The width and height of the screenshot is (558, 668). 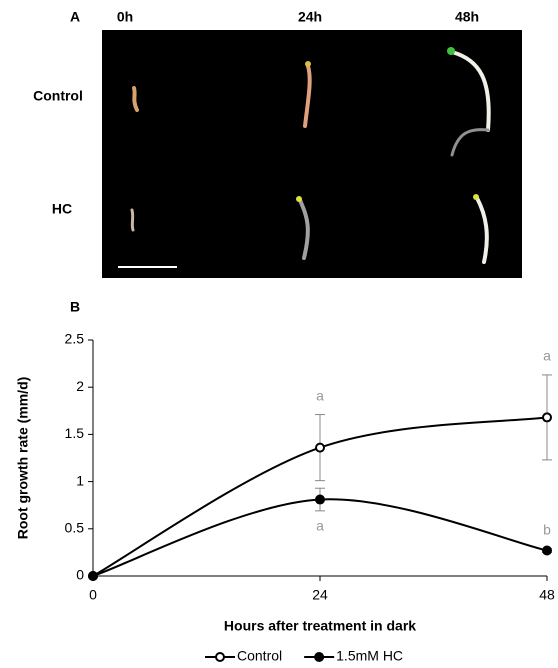 What do you see at coordinates (75, 433) in the screenshot?
I see `y-tick-label: 1.5` at bounding box center [75, 433].